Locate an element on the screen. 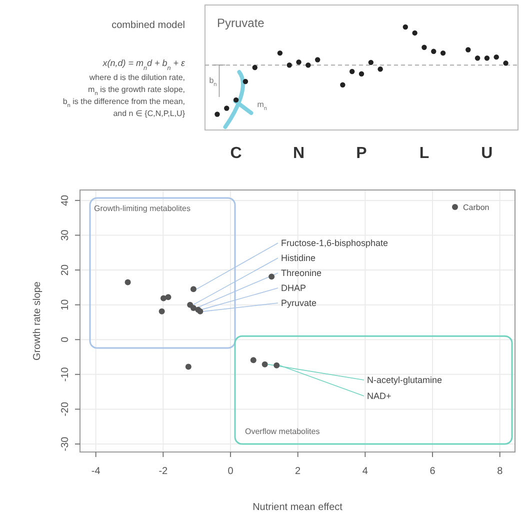 The image size is (522, 530). y-tick-label: 10 is located at coordinates (65, 304).